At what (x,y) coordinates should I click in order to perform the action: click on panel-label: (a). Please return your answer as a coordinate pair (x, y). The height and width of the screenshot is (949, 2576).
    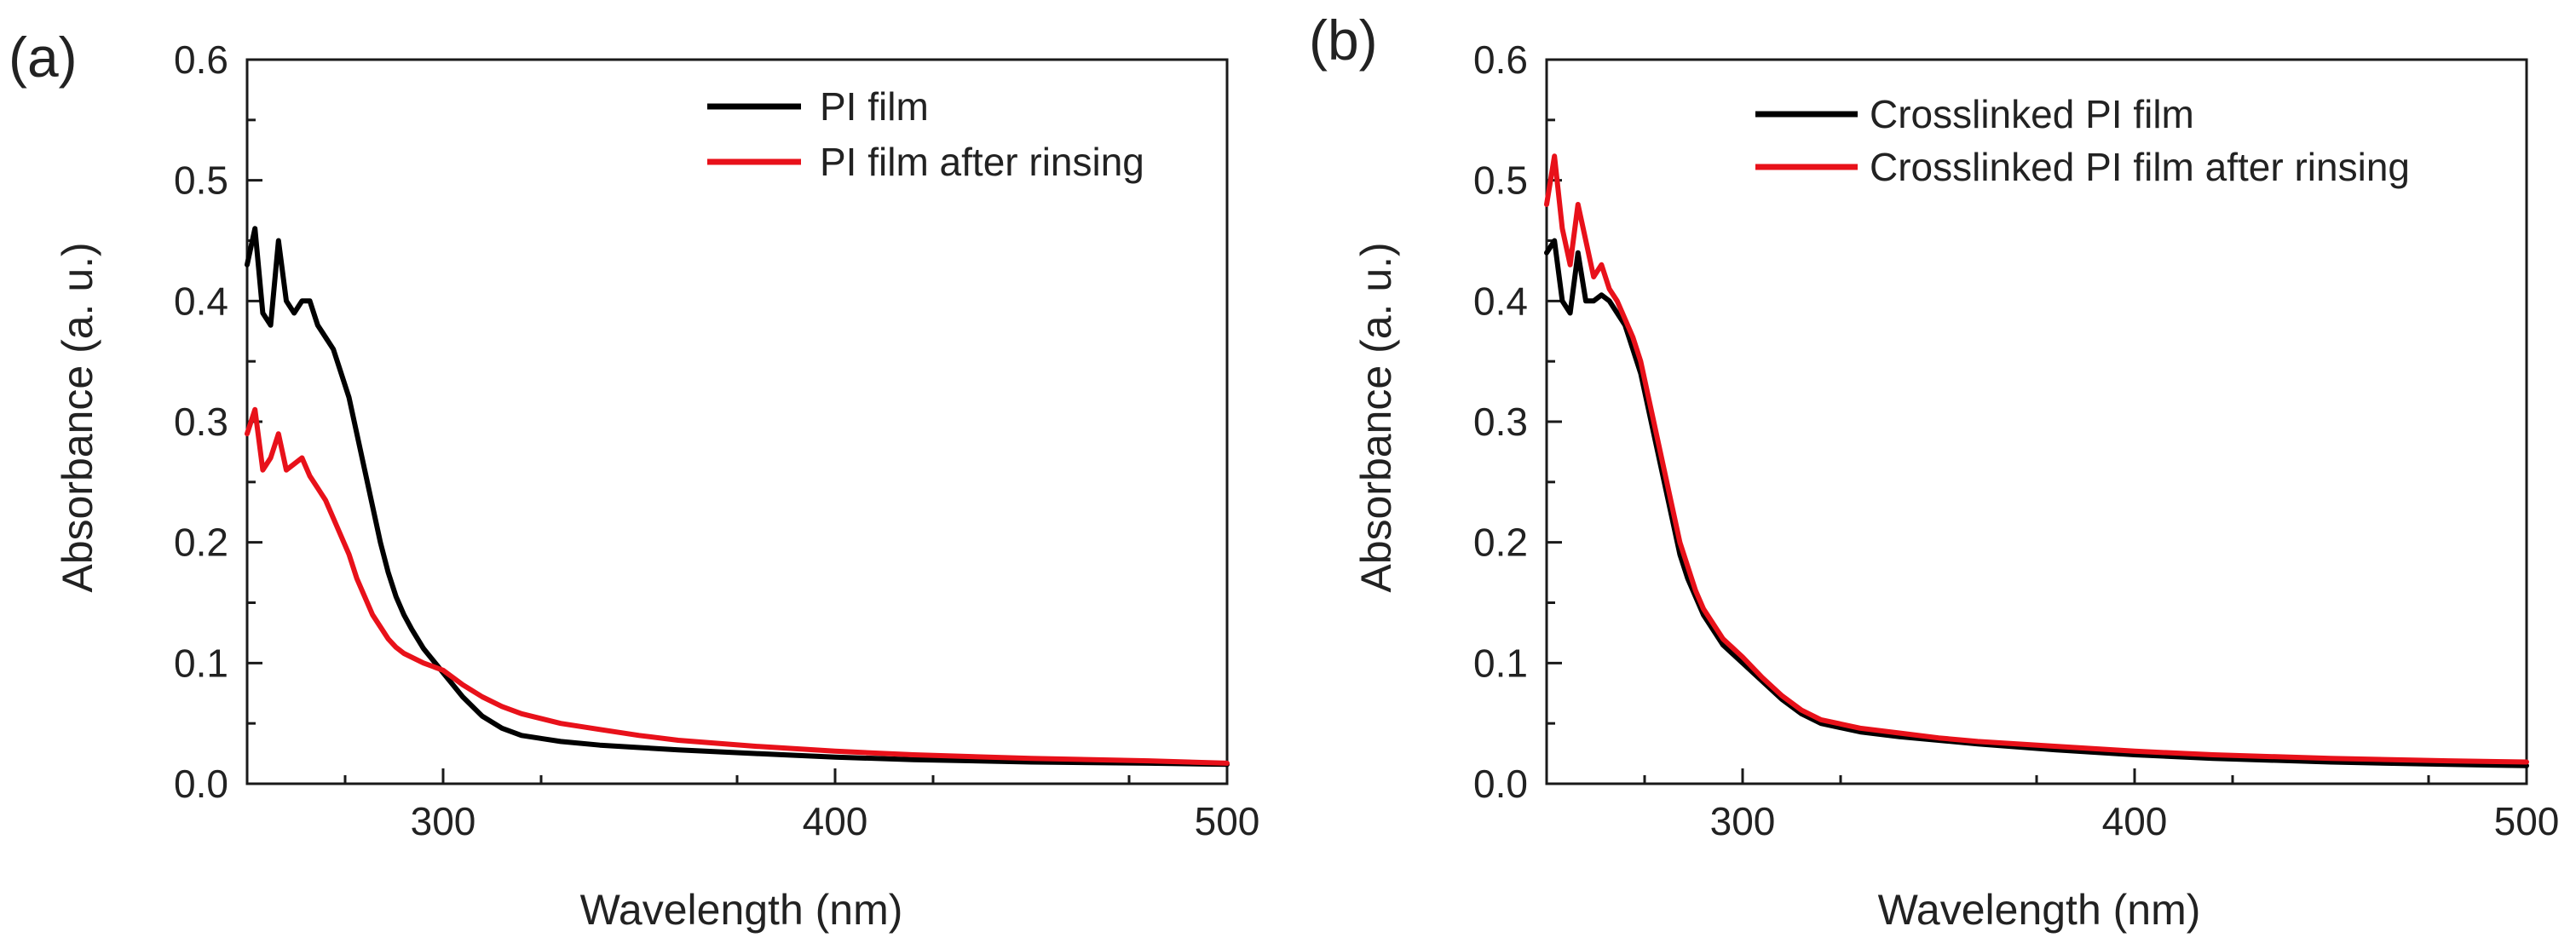
    Looking at the image, I should click on (43, 58).